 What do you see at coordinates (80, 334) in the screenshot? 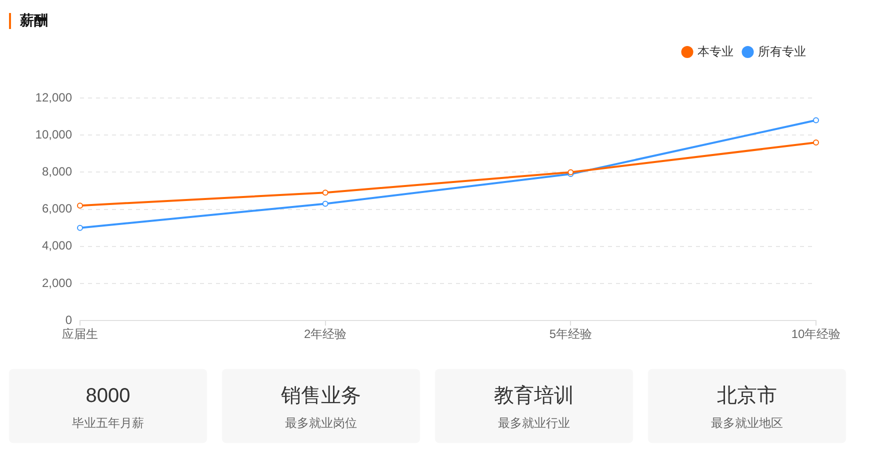
I see `x-tick-label: 应届生` at bounding box center [80, 334].